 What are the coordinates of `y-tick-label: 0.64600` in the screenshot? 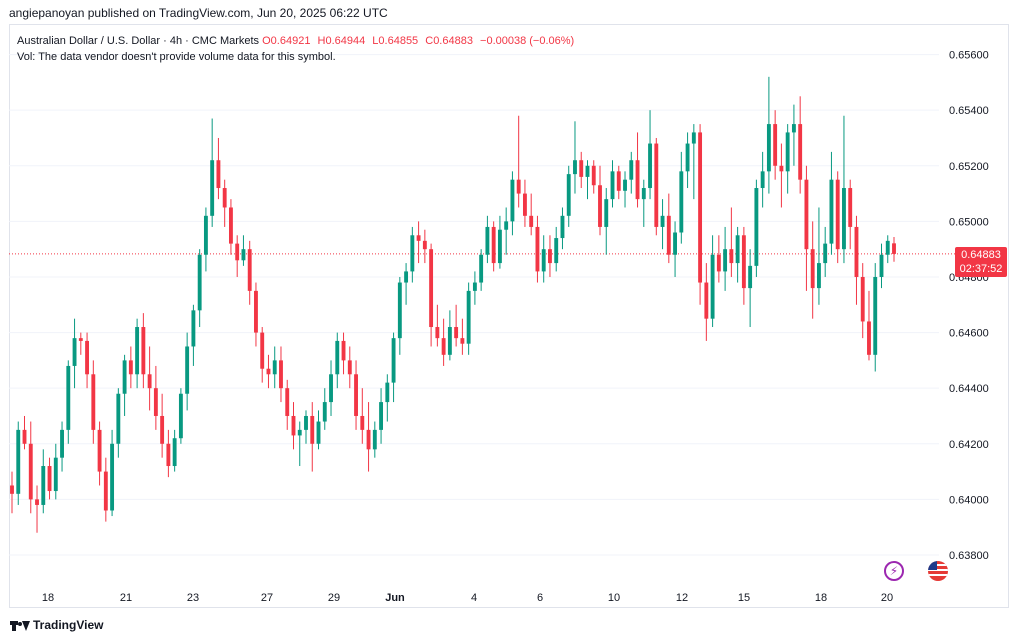 It's located at (969, 334).